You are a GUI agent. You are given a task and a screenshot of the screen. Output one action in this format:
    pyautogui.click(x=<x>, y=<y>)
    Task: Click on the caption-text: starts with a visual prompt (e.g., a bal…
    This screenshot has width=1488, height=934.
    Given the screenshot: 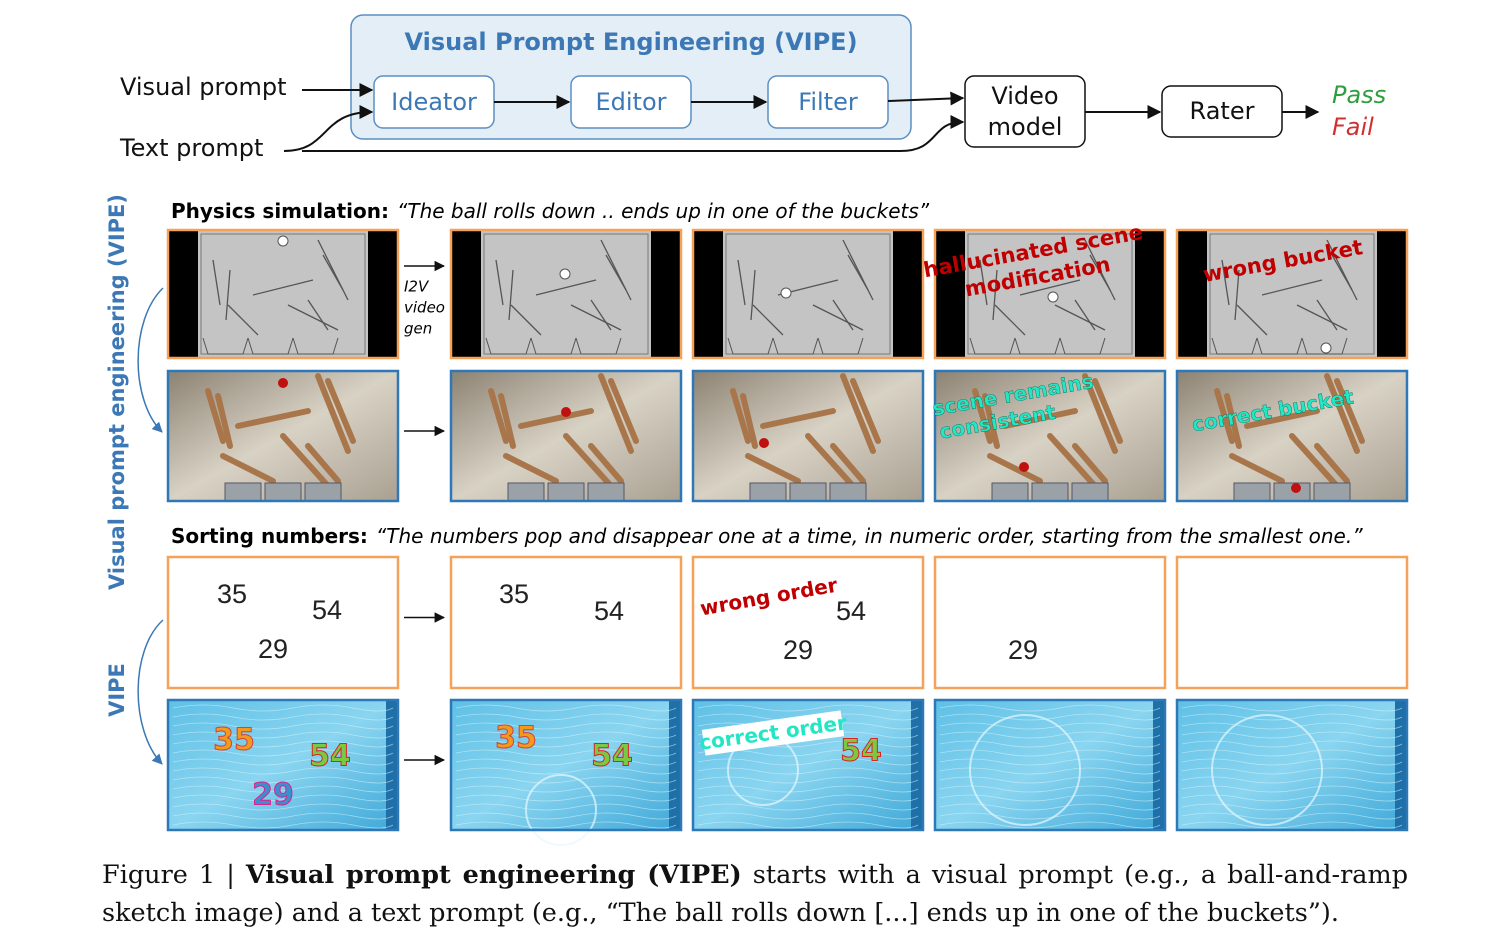 What is the action you would take?
    pyautogui.click(x=755, y=894)
    